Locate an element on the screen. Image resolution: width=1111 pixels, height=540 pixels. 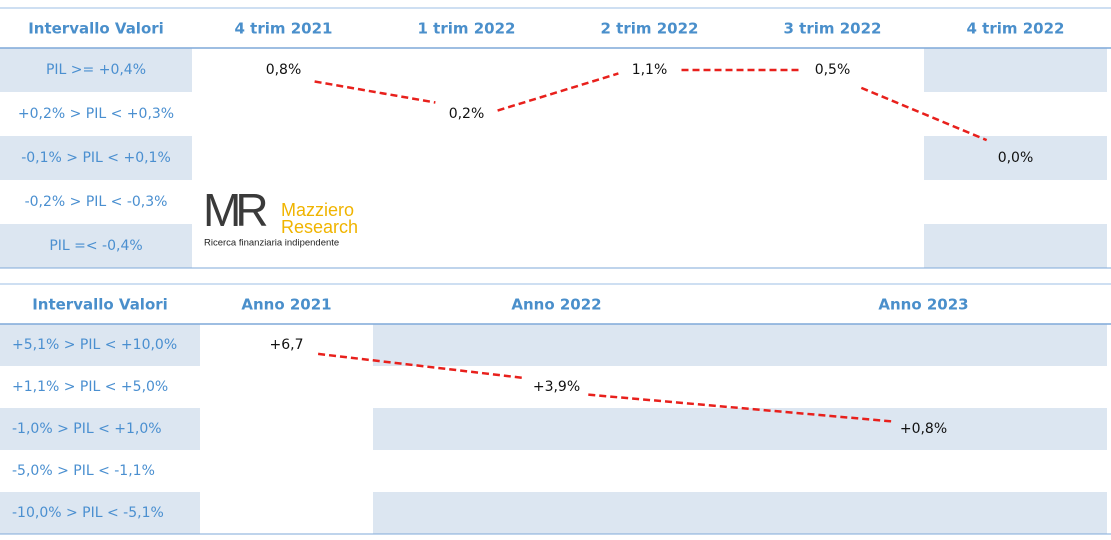
column-header: Anno 2021 is located at coordinates (286, 305).